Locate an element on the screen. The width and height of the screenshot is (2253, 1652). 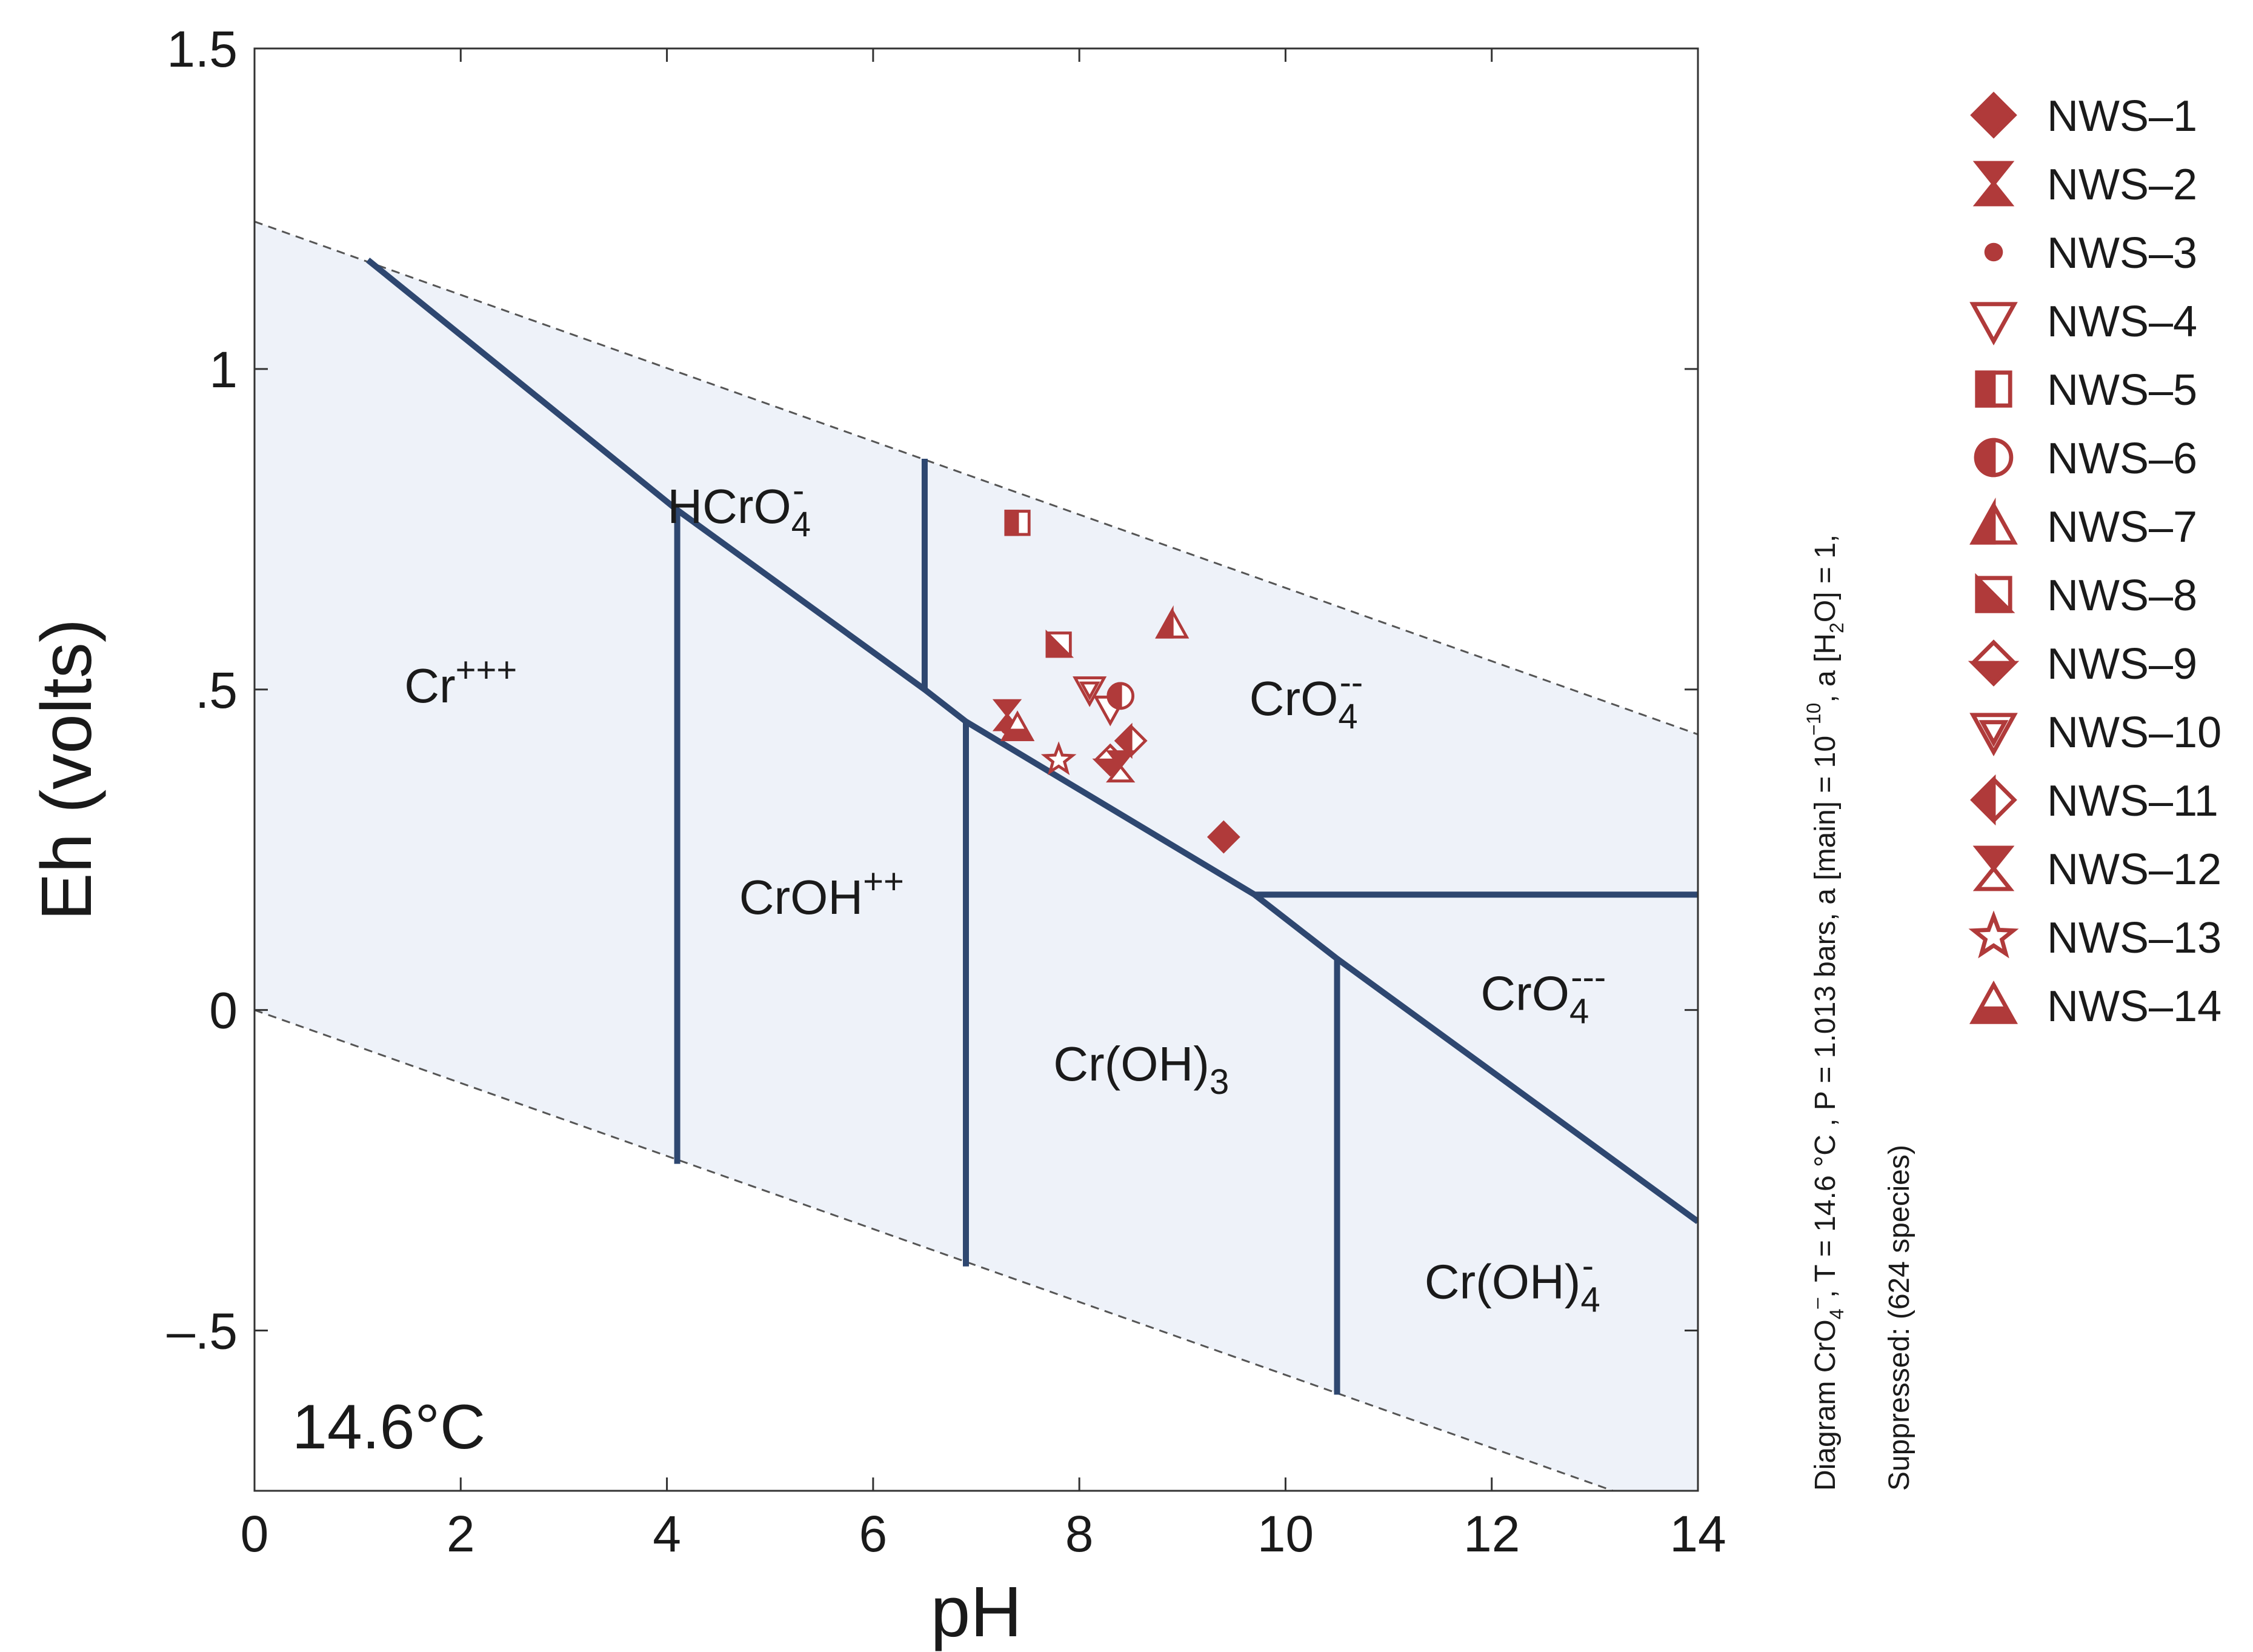
temperature-label: 14.6°C is located at coordinates (388, 1427).